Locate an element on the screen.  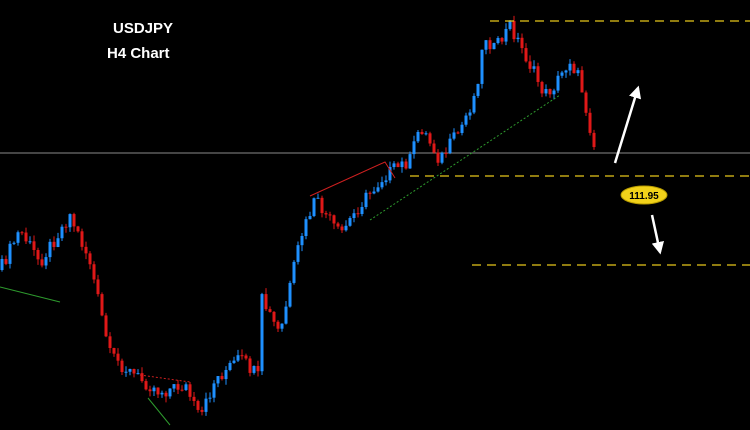
level-badge is located at coordinates (644, 195).